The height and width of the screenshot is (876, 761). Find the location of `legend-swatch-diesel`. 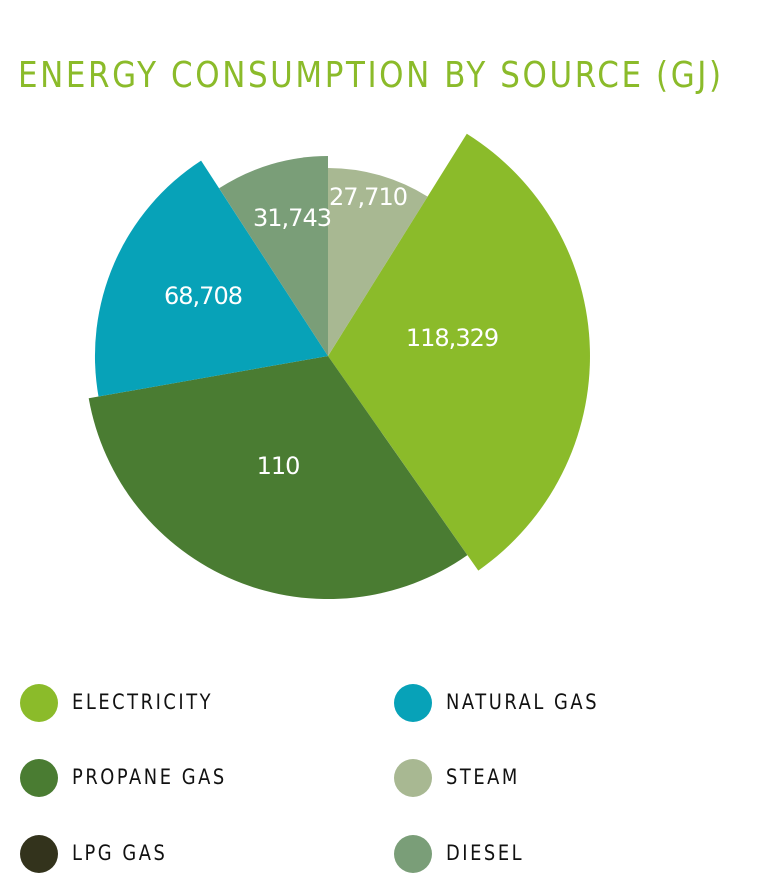

legend-swatch-diesel is located at coordinates (413, 854).